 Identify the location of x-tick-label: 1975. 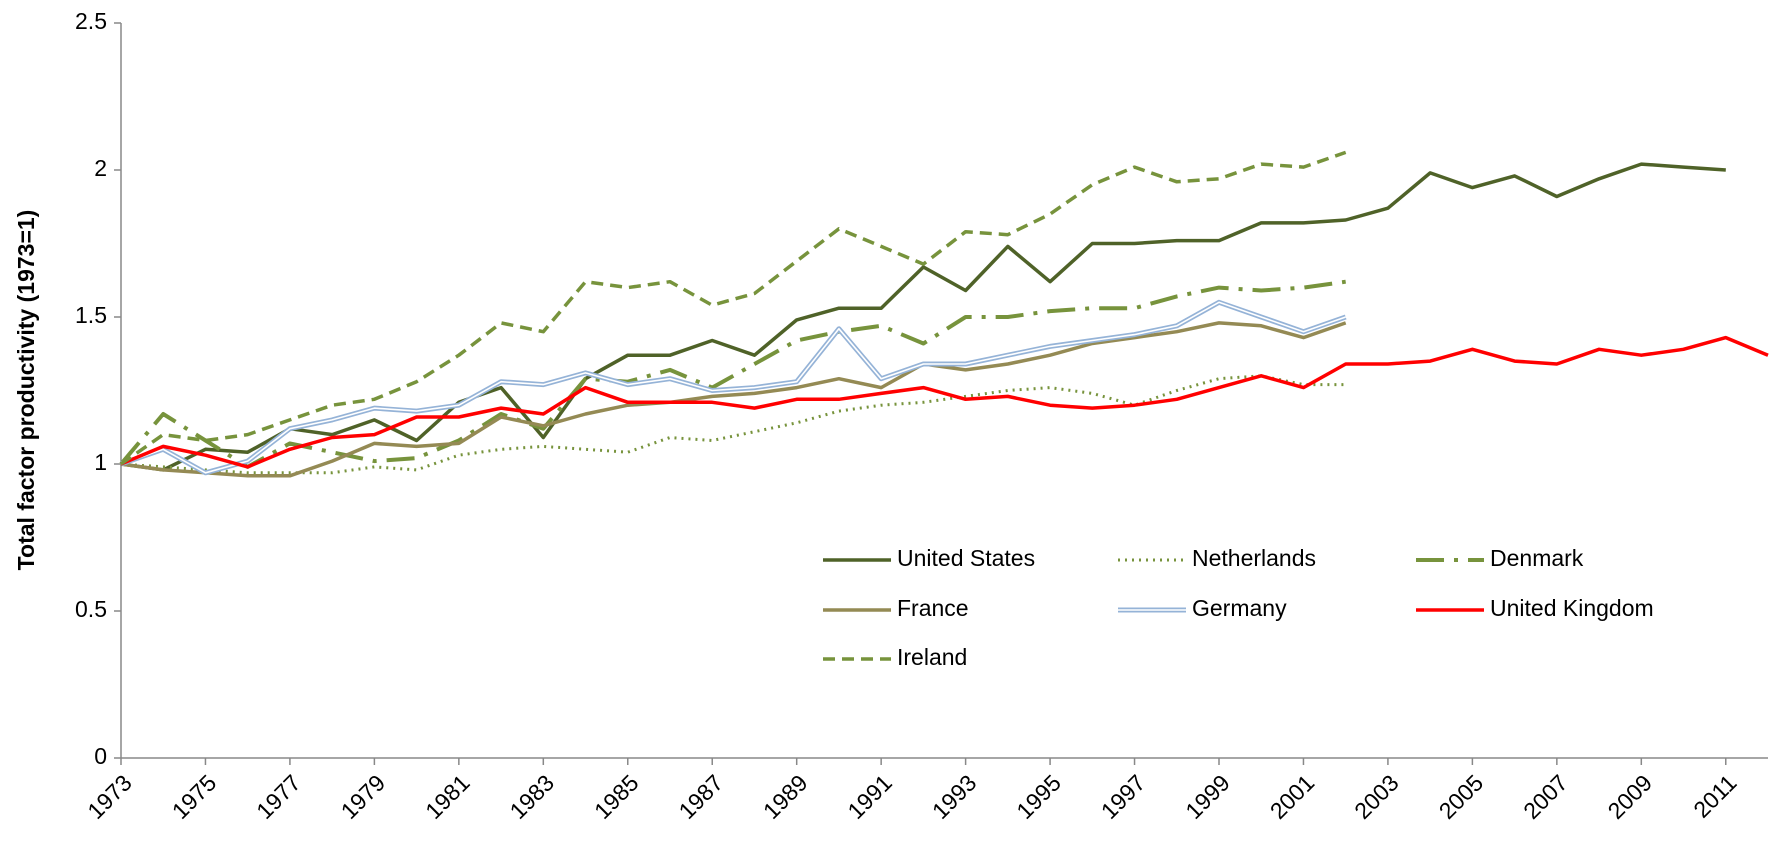
(194, 796).